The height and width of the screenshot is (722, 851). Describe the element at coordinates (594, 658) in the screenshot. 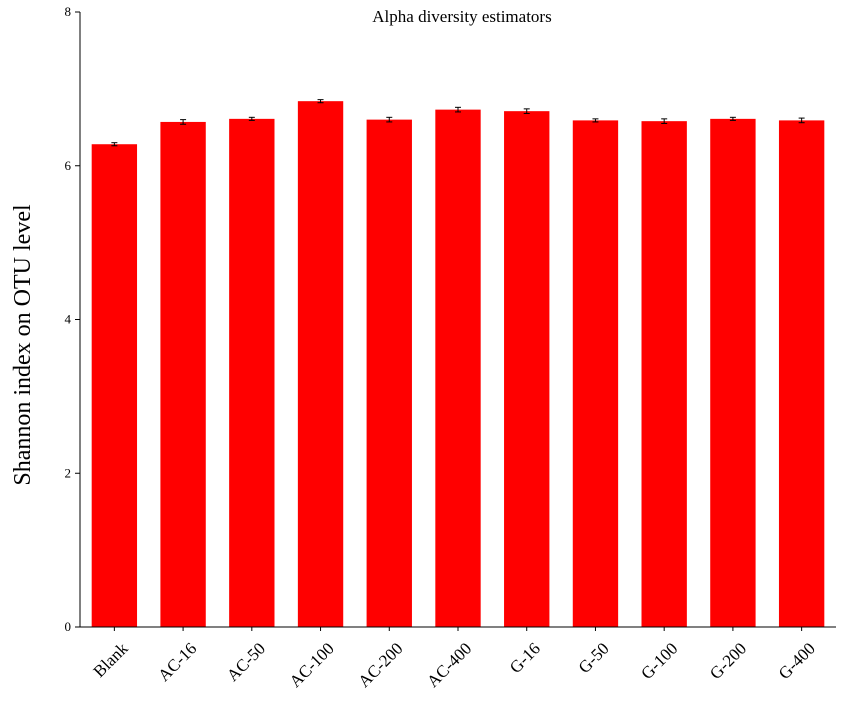

I see `x-tick-label: G-50` at that location.